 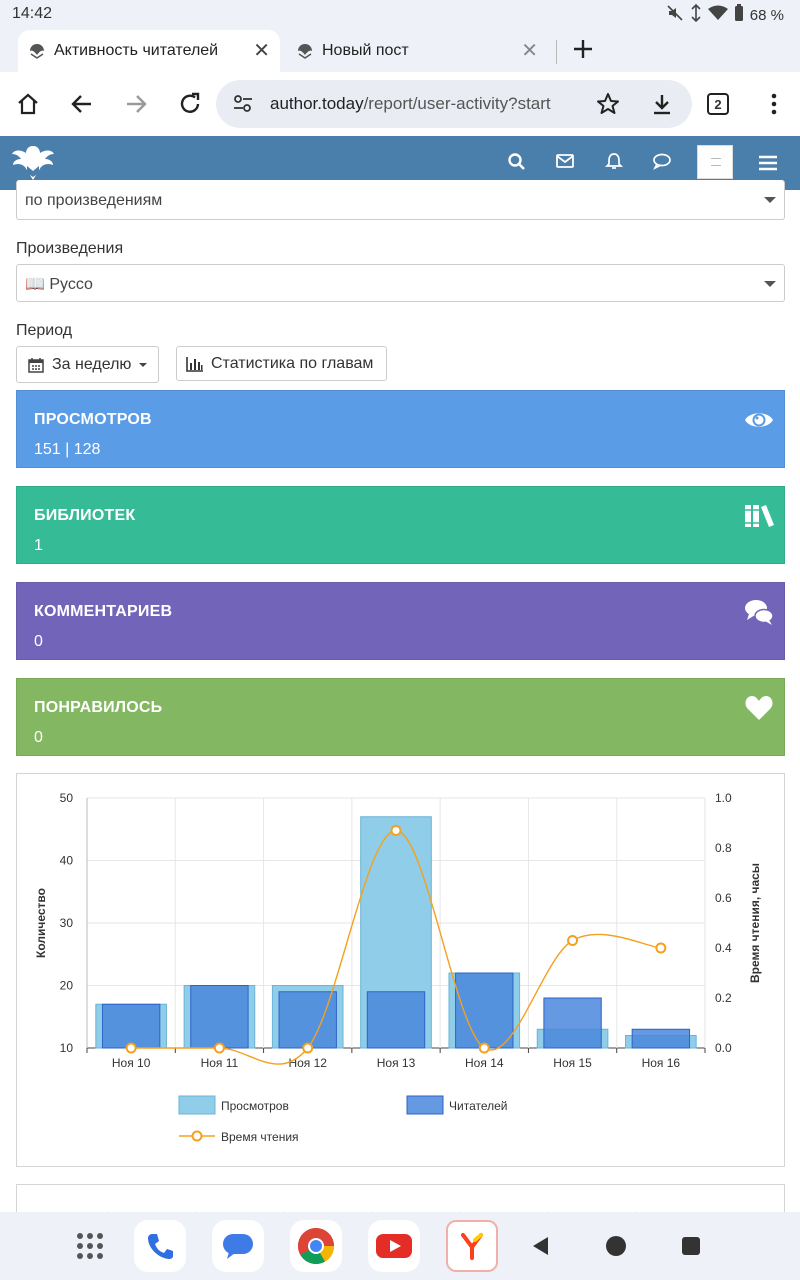 What do you see at coordinates (32, 13) in the screenshot?
I see `status-time: 14:42` at bounding box center [32, 13].